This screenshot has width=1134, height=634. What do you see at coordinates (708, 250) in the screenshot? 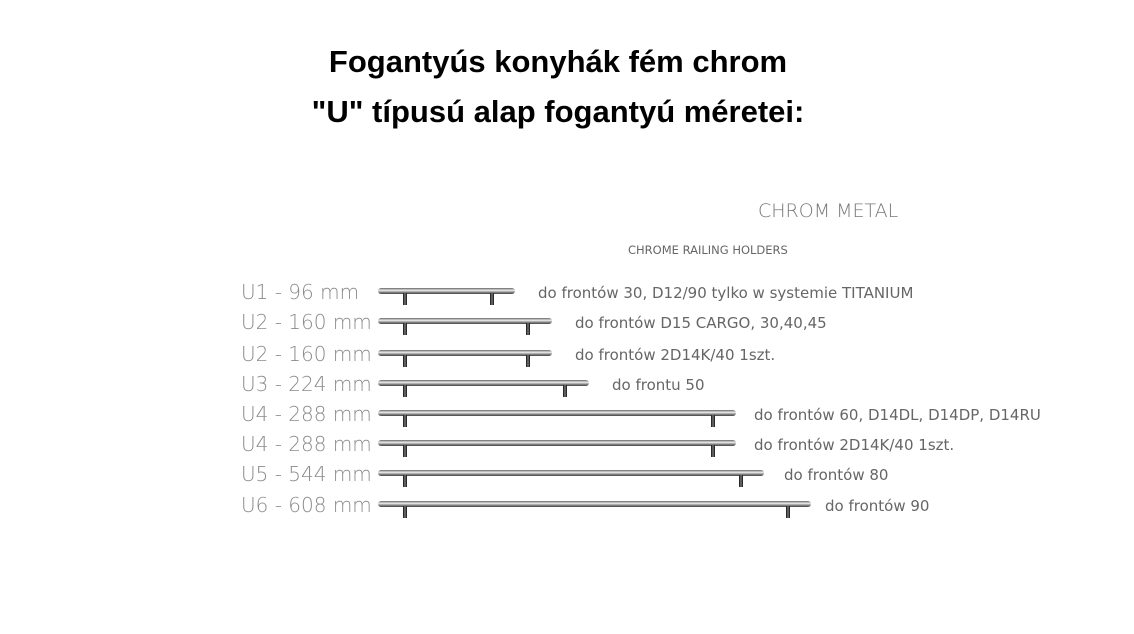
I see `subtitle: CHROME RAILING HOLDERS` at bounding box center [708, 250].